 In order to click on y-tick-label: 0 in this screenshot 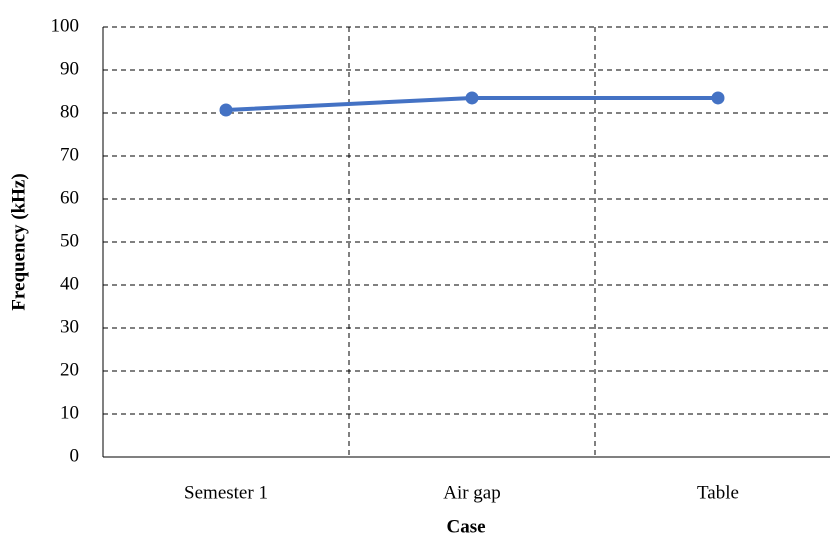, I will do `click(75, 455)`.